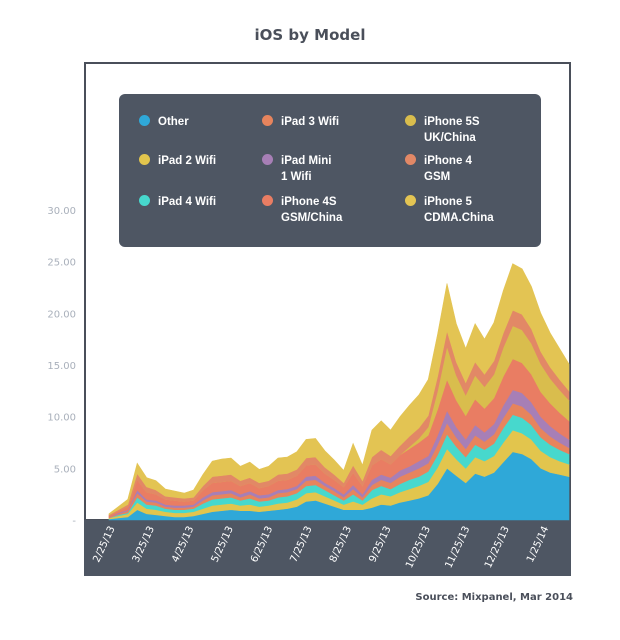 This screenshot has width=620, height=640. I want to click on legend-item: iPhone 4 GSM, so click(438, 169).